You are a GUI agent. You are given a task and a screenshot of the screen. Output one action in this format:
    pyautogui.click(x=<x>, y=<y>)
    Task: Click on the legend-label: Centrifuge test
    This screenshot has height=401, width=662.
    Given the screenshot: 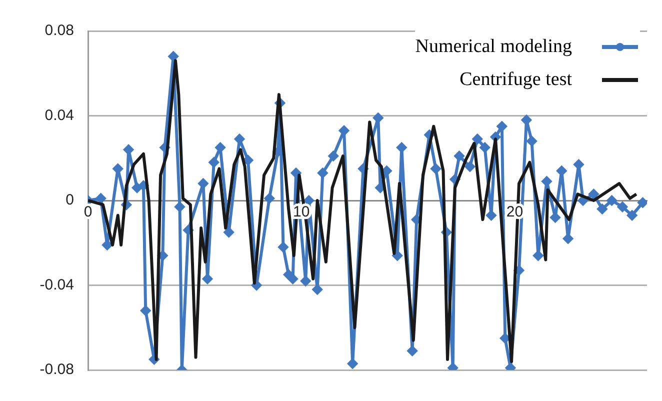 What is the action you would take?
    pyautogui.click(x=516, y=79)
    